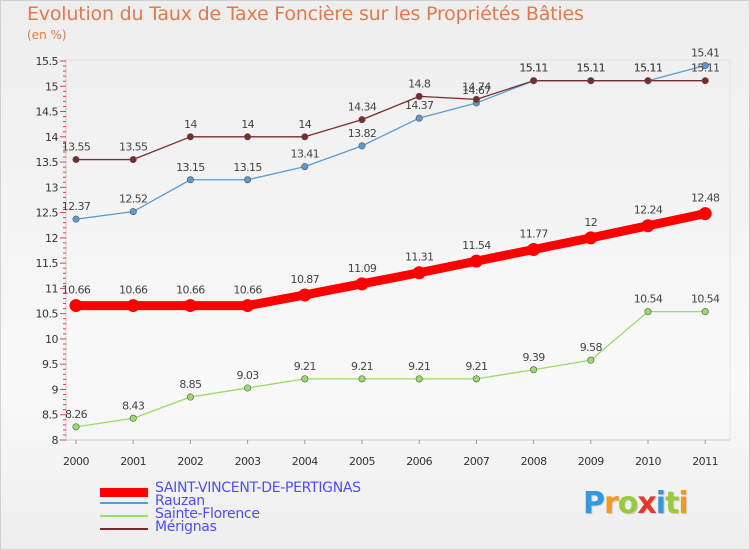  Describe the element at coordinates (51, 137) in the screenshot. I see `y-tick-label: 14` at that location.